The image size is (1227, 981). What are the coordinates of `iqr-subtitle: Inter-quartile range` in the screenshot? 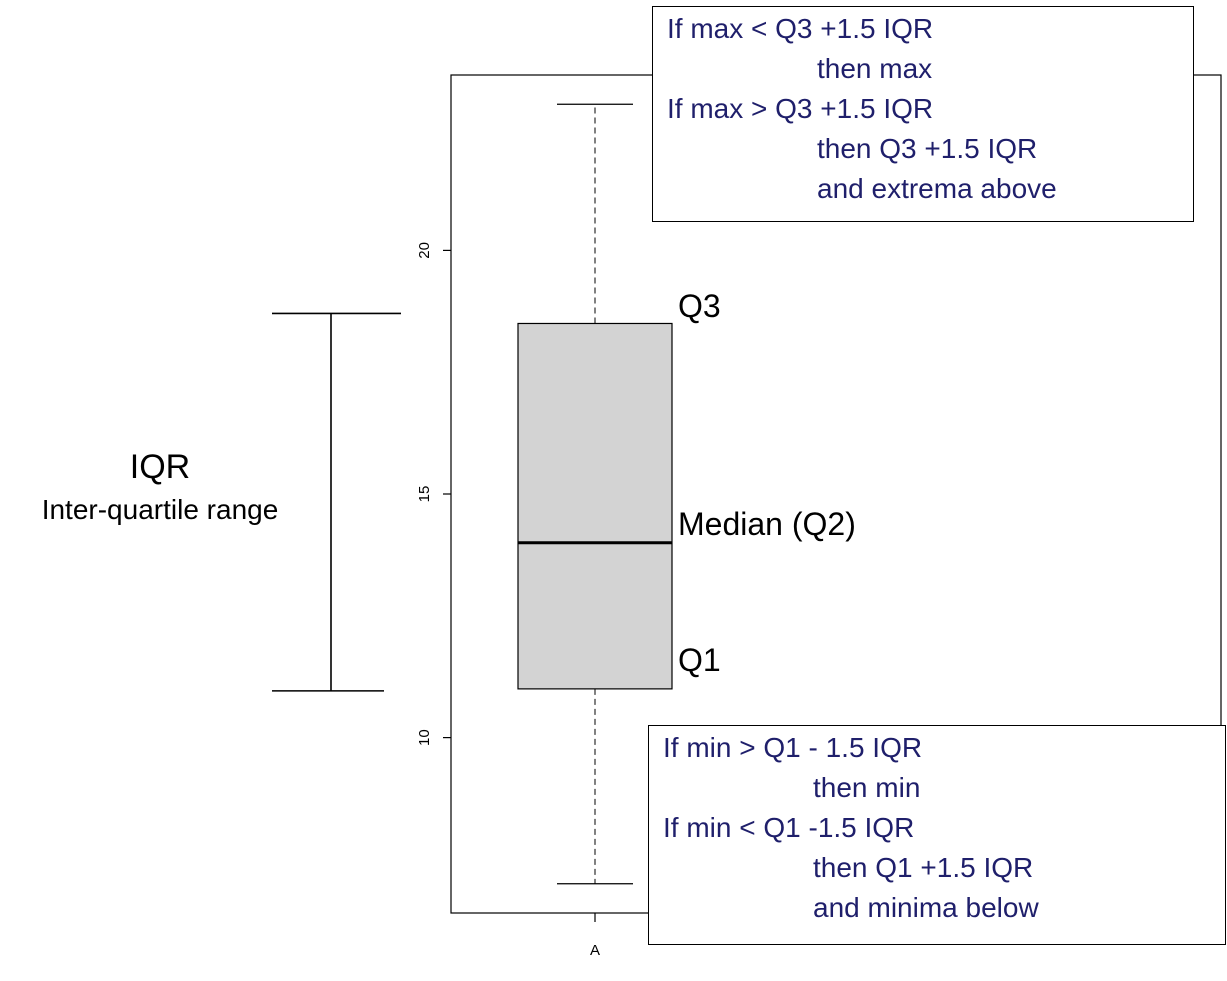 It's located at (160, 509).